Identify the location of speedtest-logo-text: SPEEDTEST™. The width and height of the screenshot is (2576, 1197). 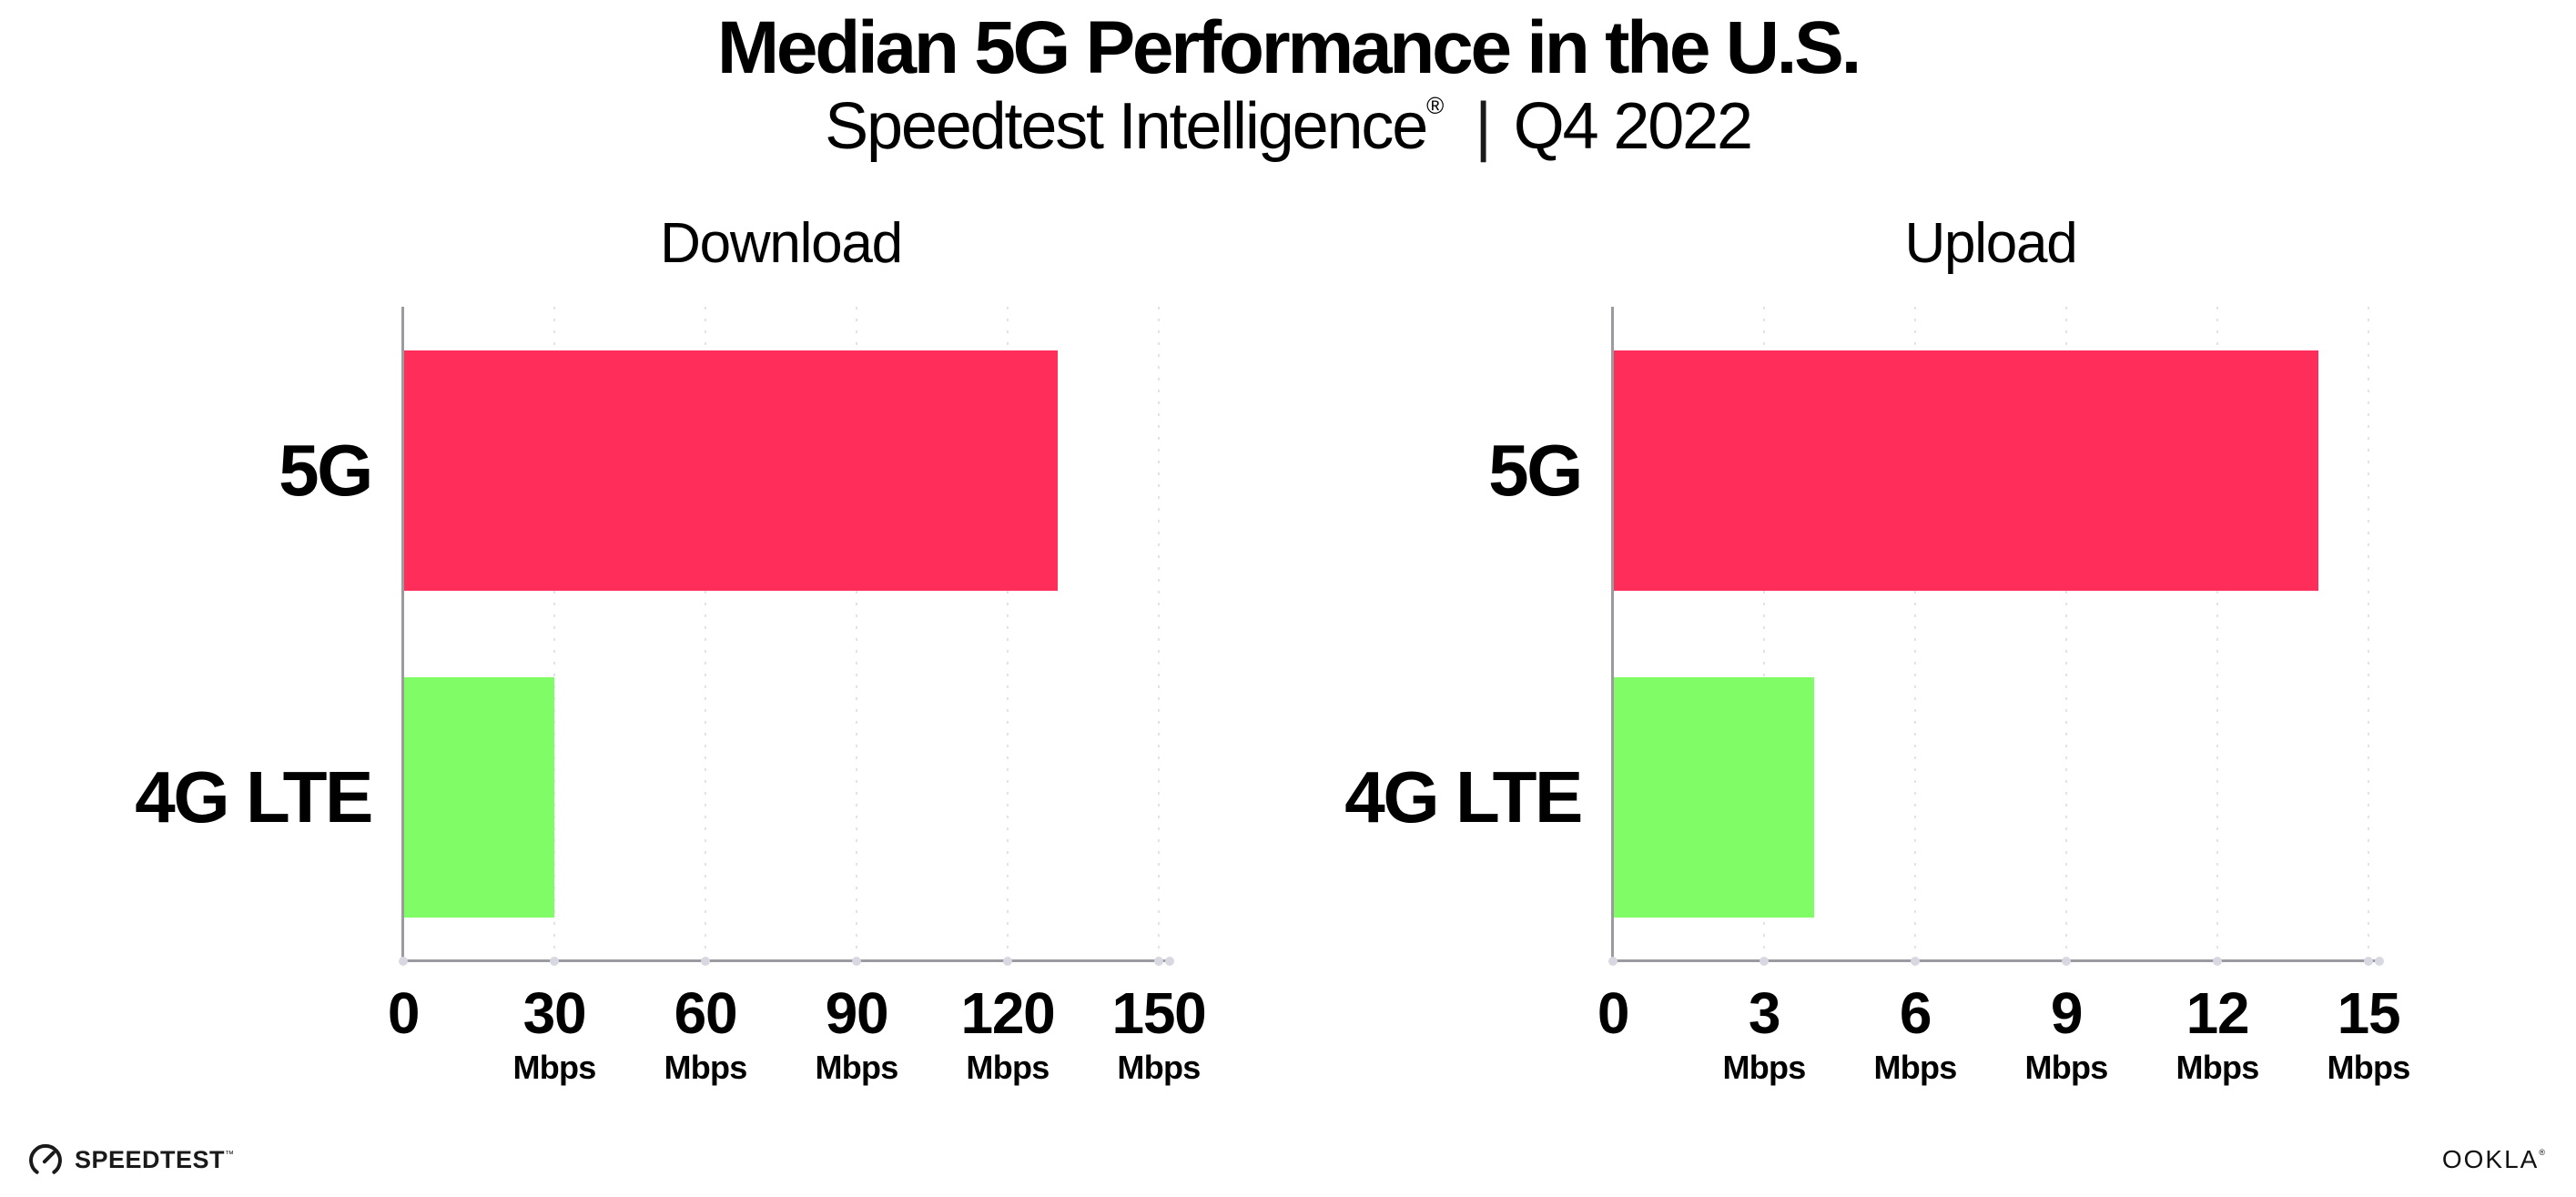
(155, 1159).